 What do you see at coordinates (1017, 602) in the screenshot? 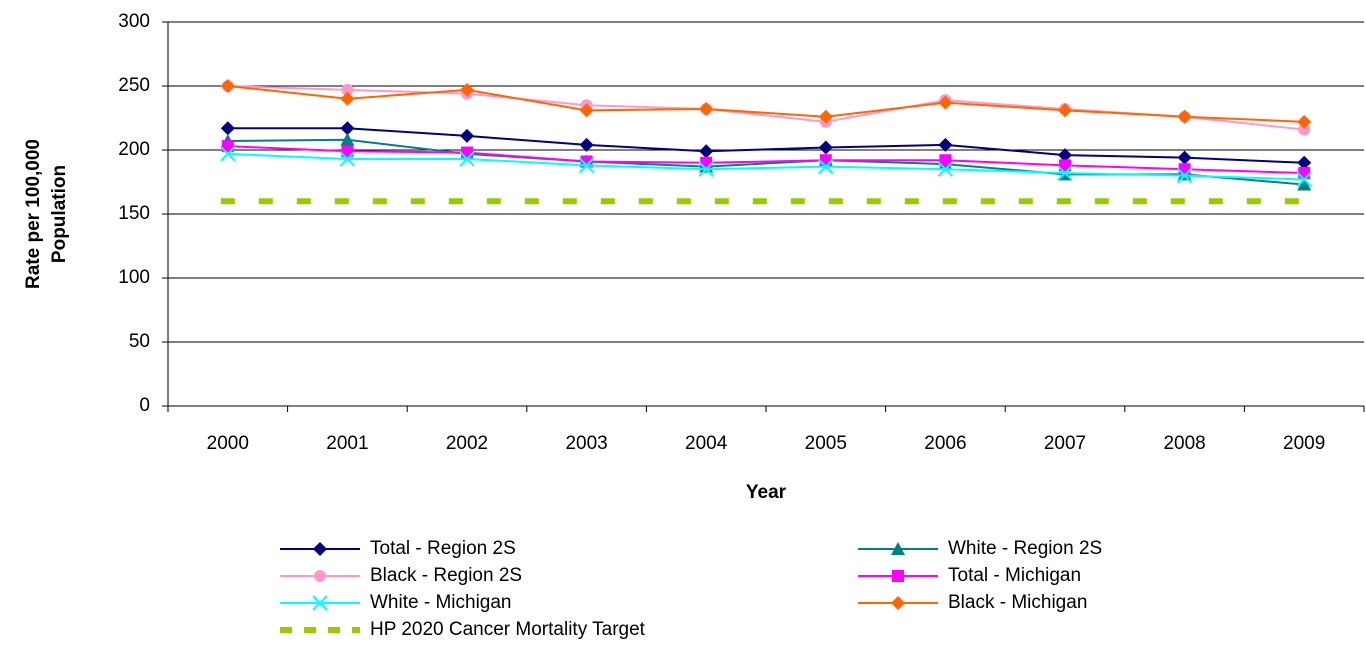
I see `legend-label: Black - Michigan` at bounding box center [1017, 602].